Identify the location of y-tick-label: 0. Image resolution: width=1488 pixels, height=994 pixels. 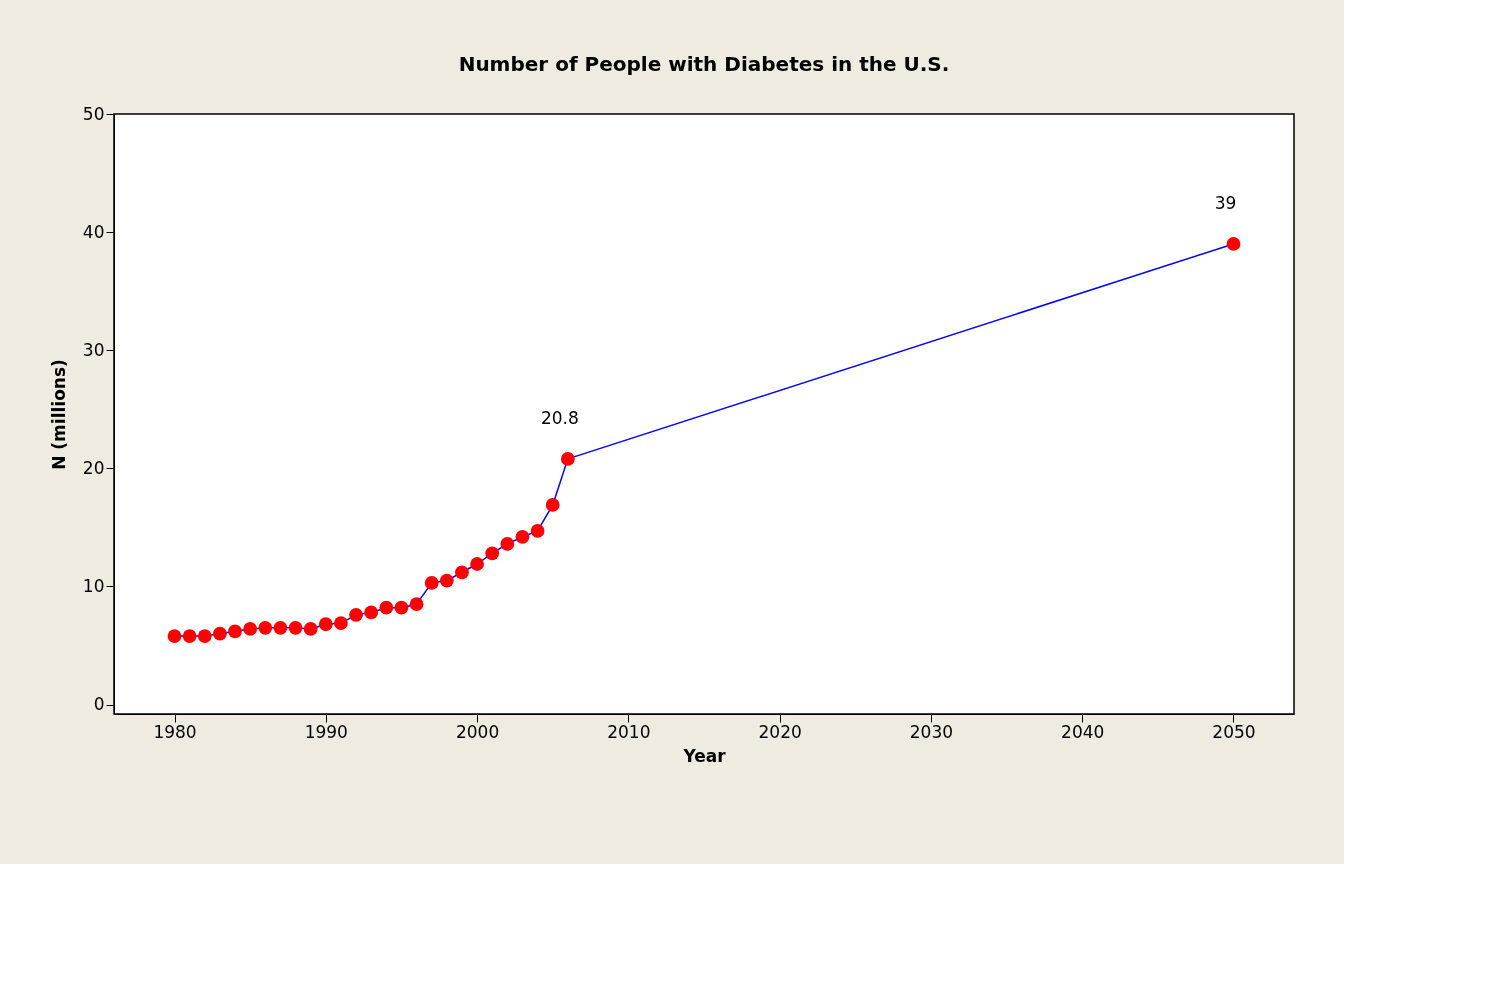
(99, 704).